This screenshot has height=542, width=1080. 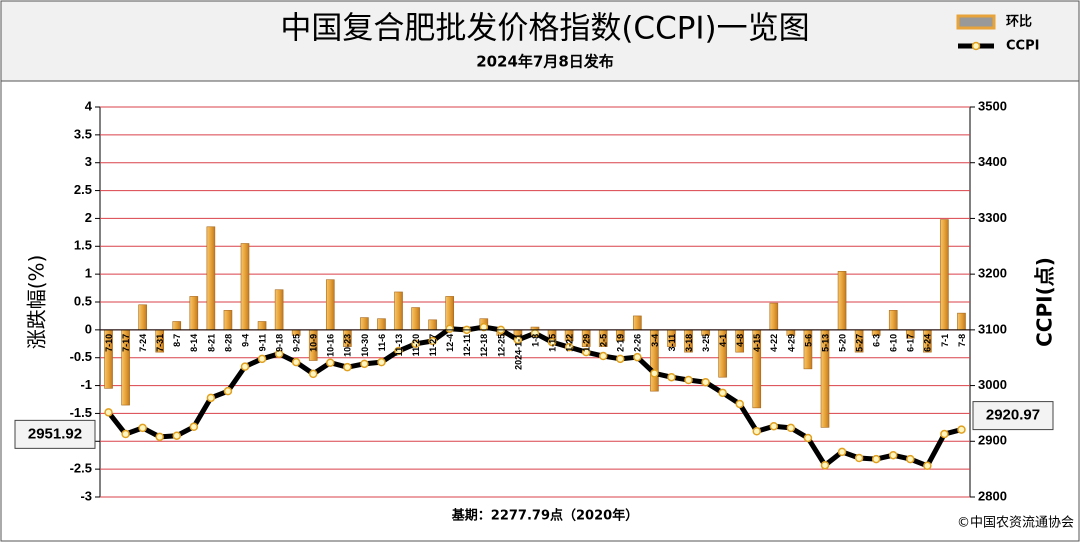 I want to click on x-tick-label: 11-20, so click(x=416, y=345).